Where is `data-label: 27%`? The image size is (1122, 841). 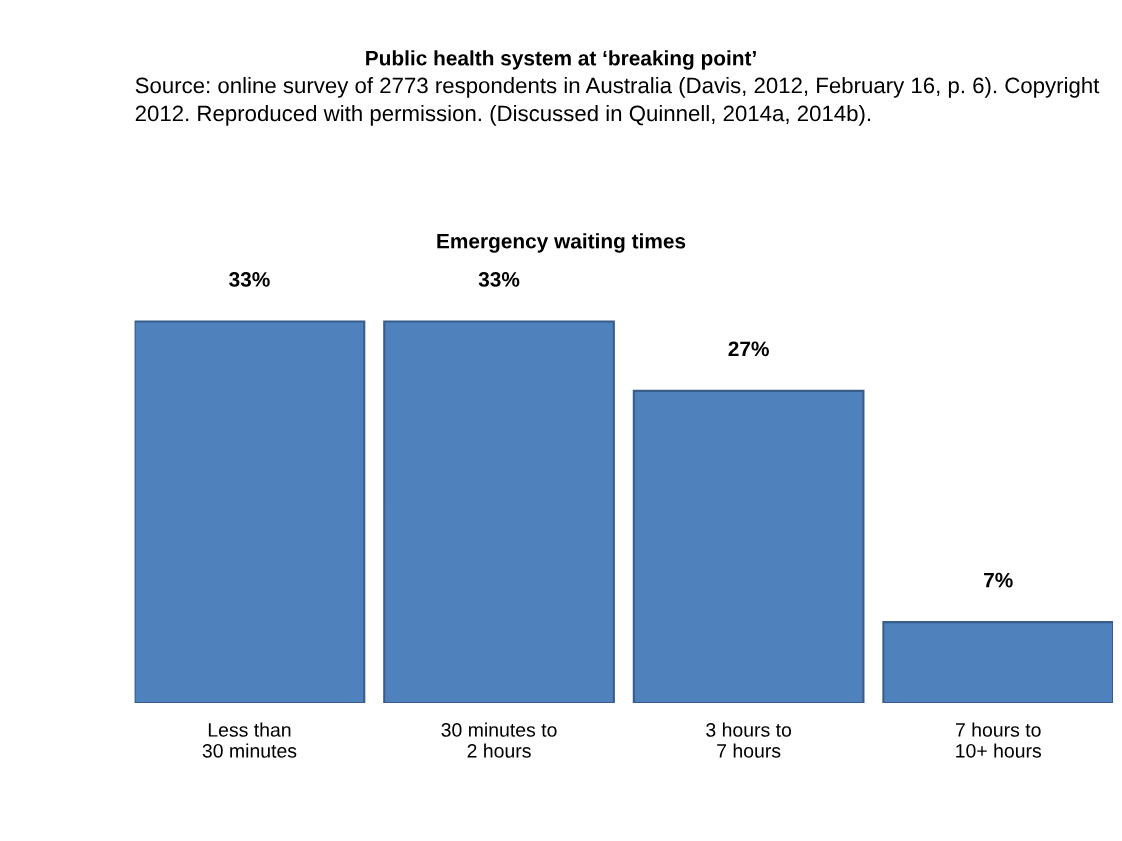 data-label: 27% is located at coordinates (748, 349).